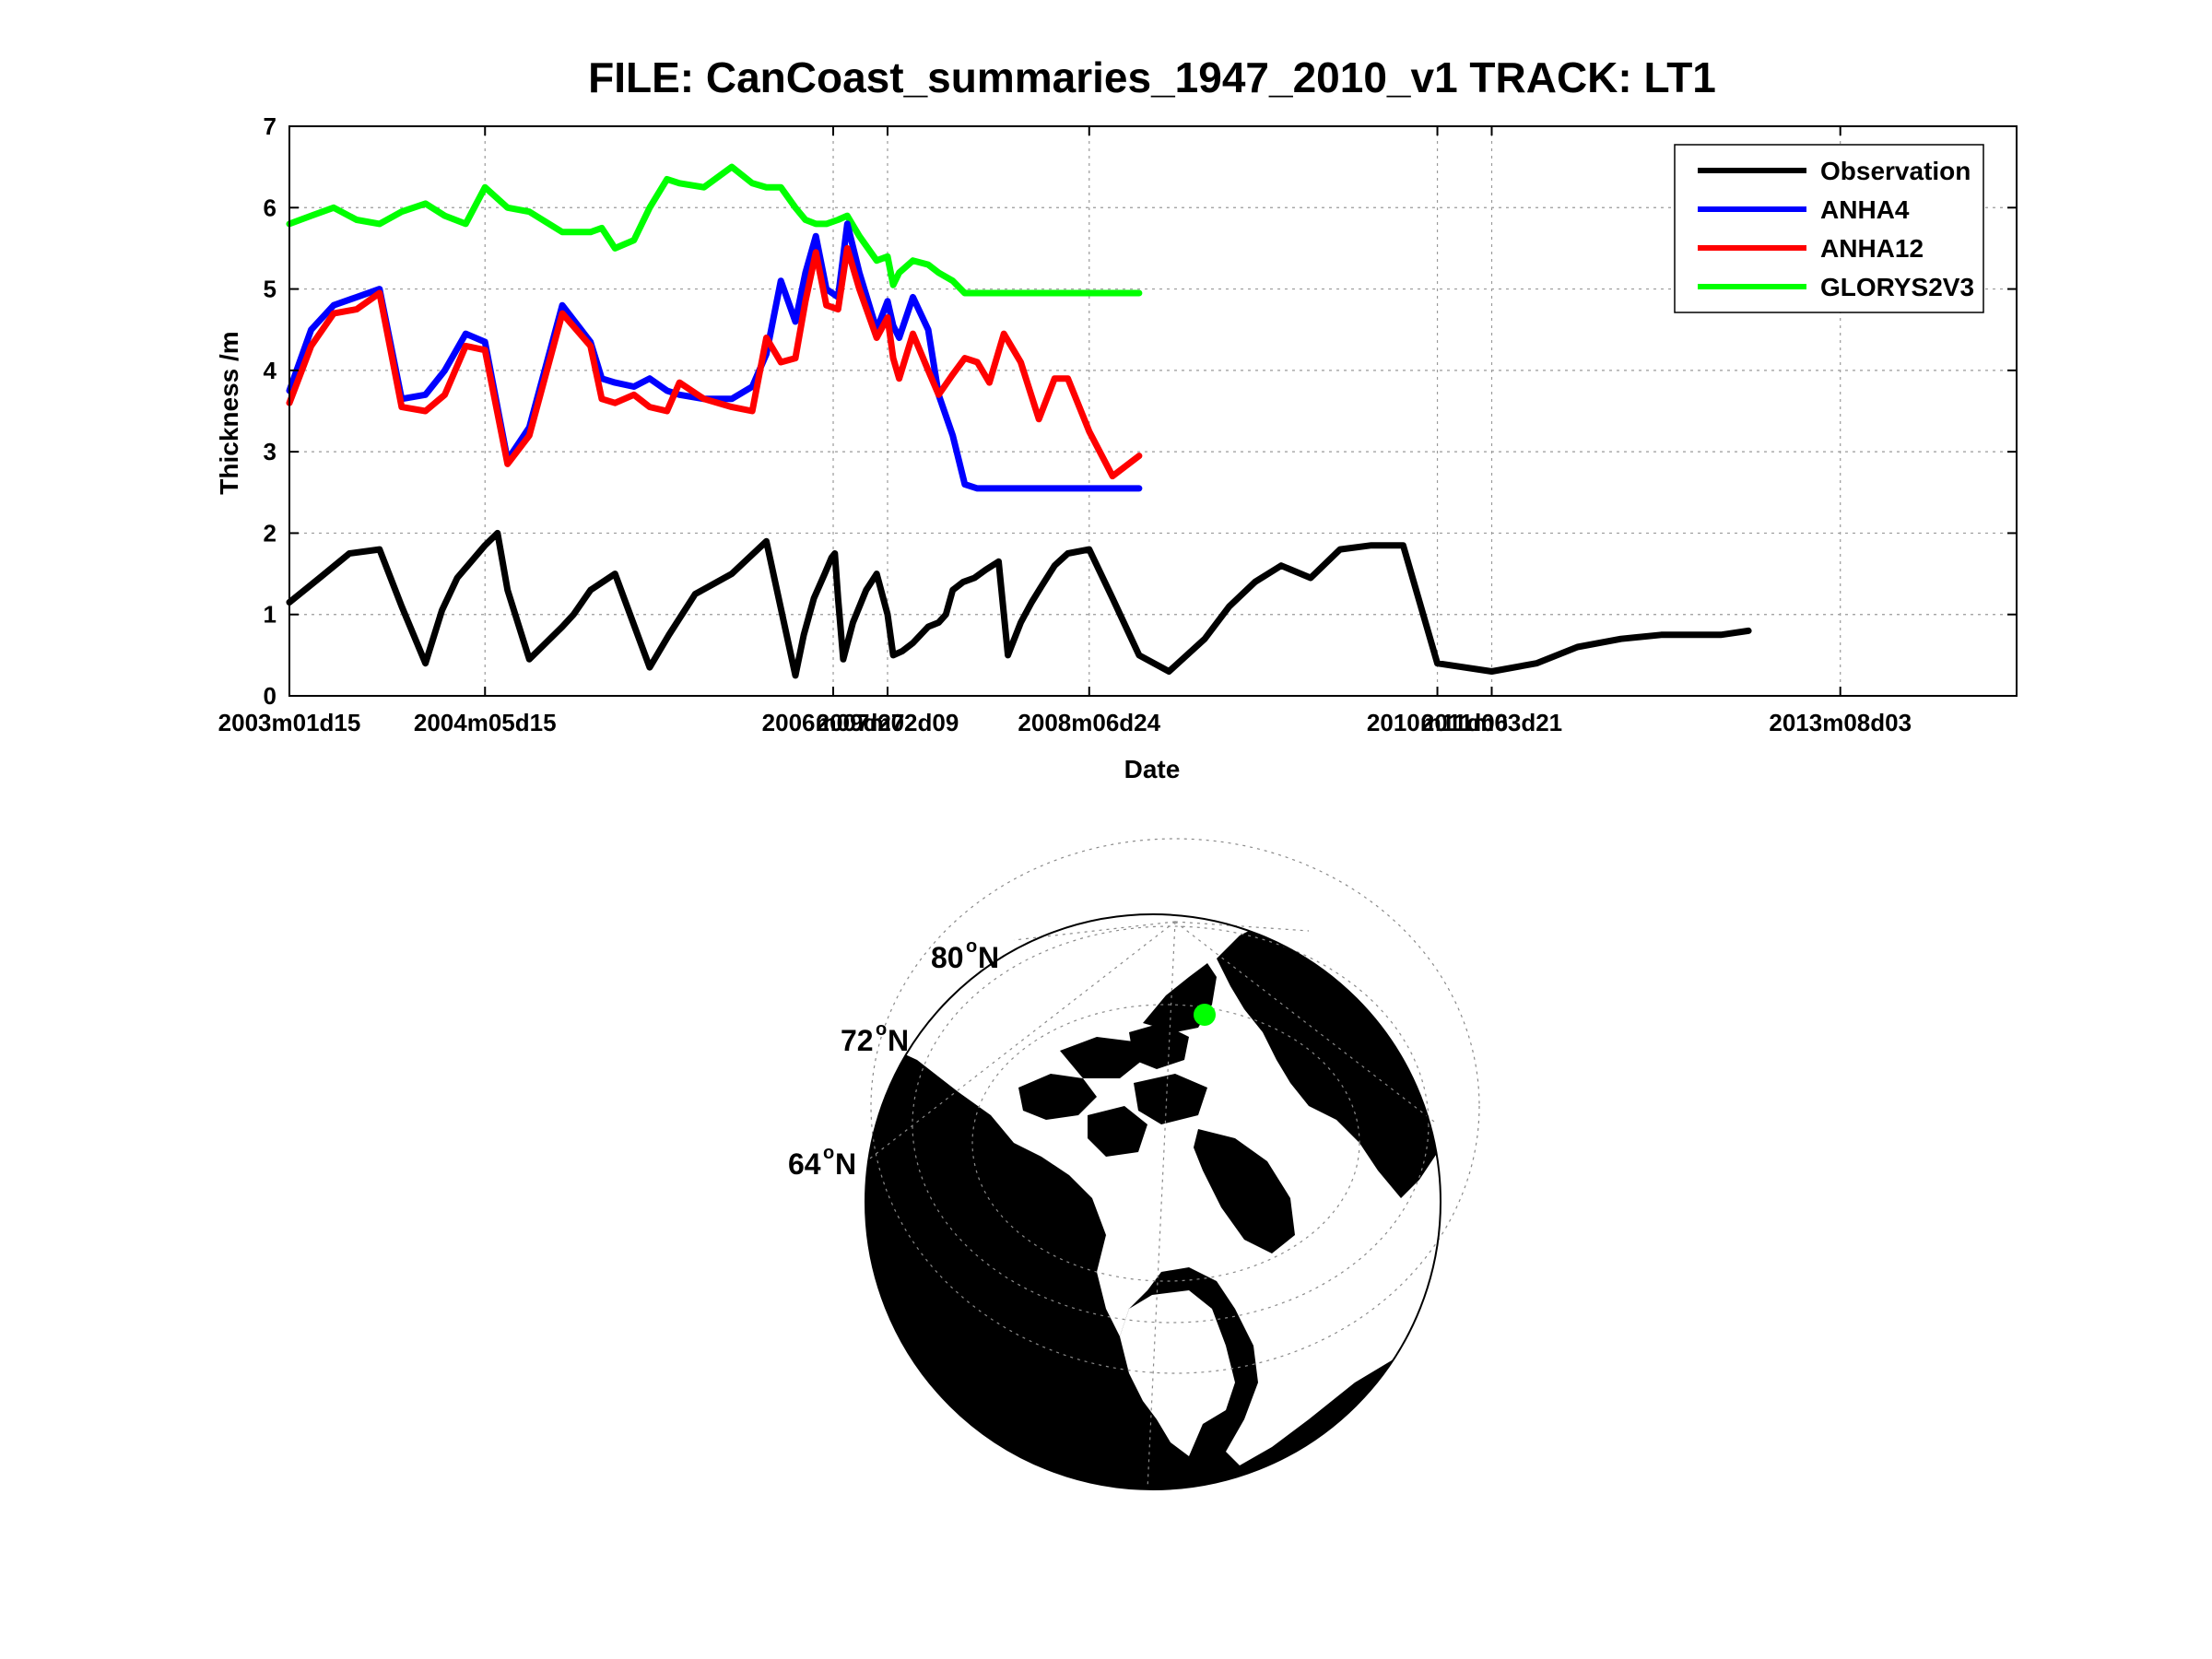  I want to click on lat-label-72n: 72 o N, so click(875, 1038).